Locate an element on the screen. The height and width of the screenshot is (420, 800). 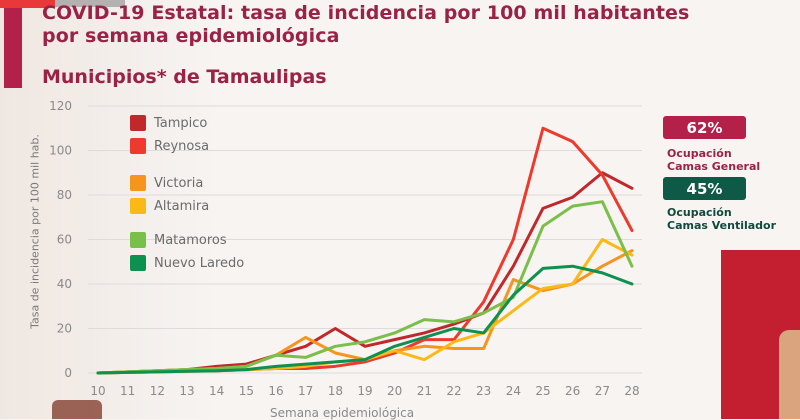
x-axis-label: Semana epidemiológica is located at coordinates (342, 413).